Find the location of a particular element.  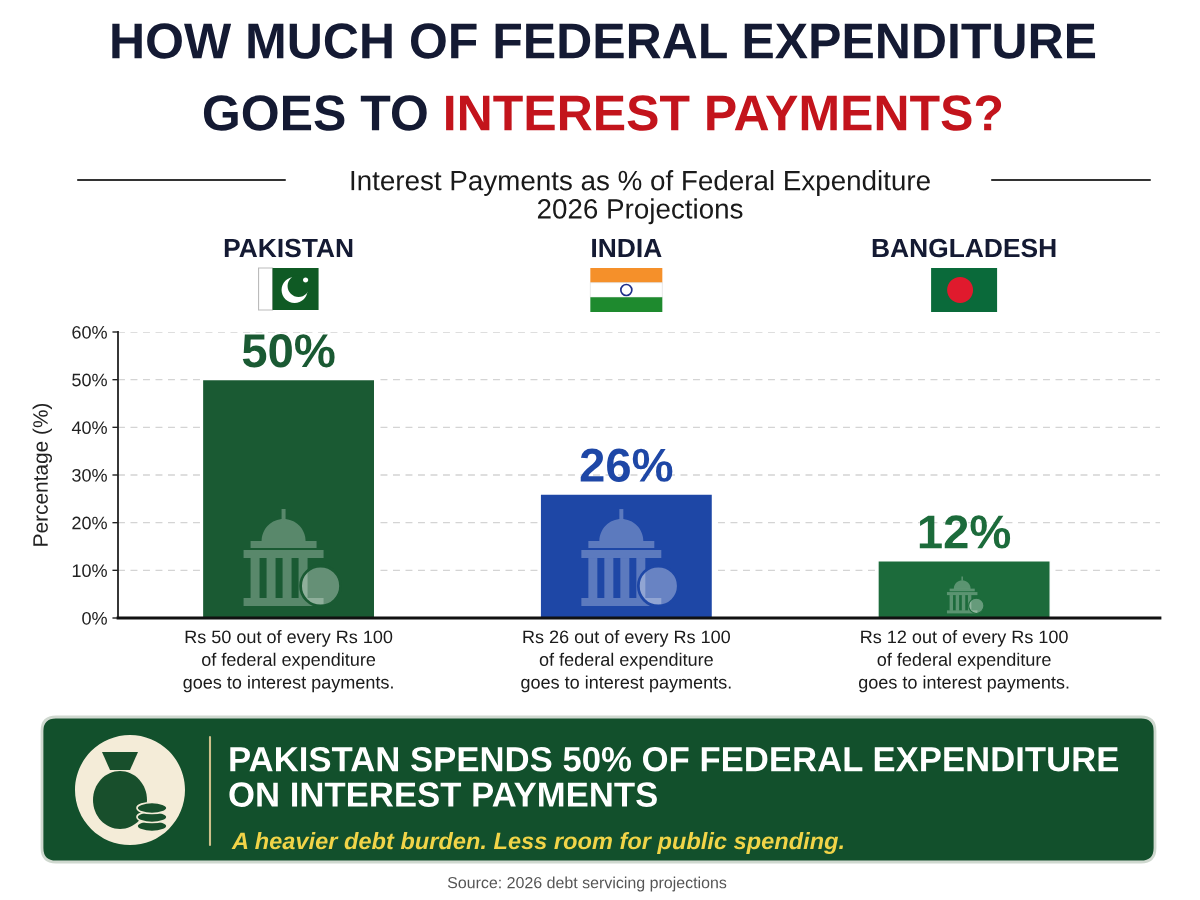

data-label: 26% is located at coordinates (626, 465).